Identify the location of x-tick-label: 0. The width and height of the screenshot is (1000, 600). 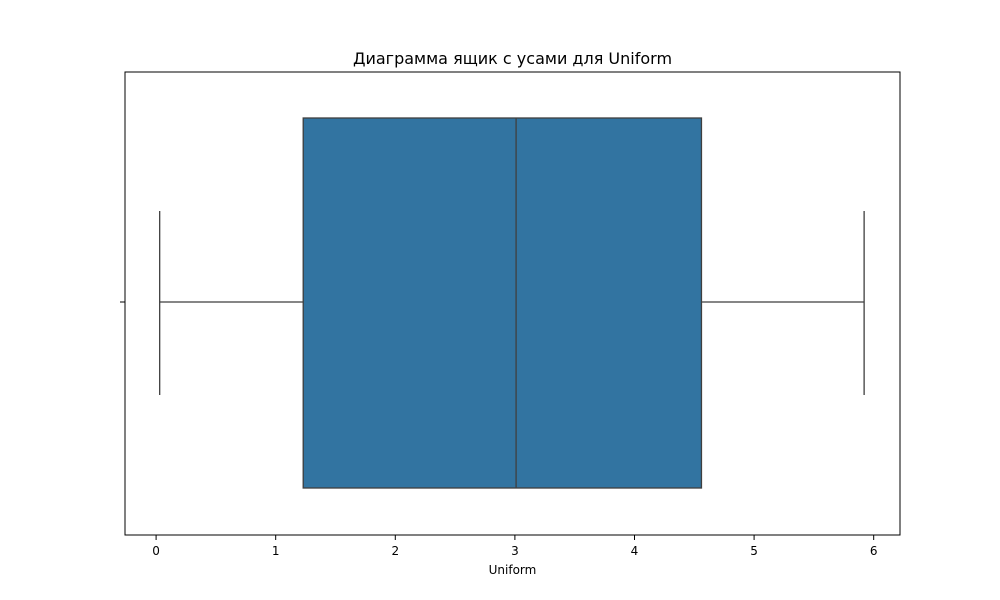
(156, 551).